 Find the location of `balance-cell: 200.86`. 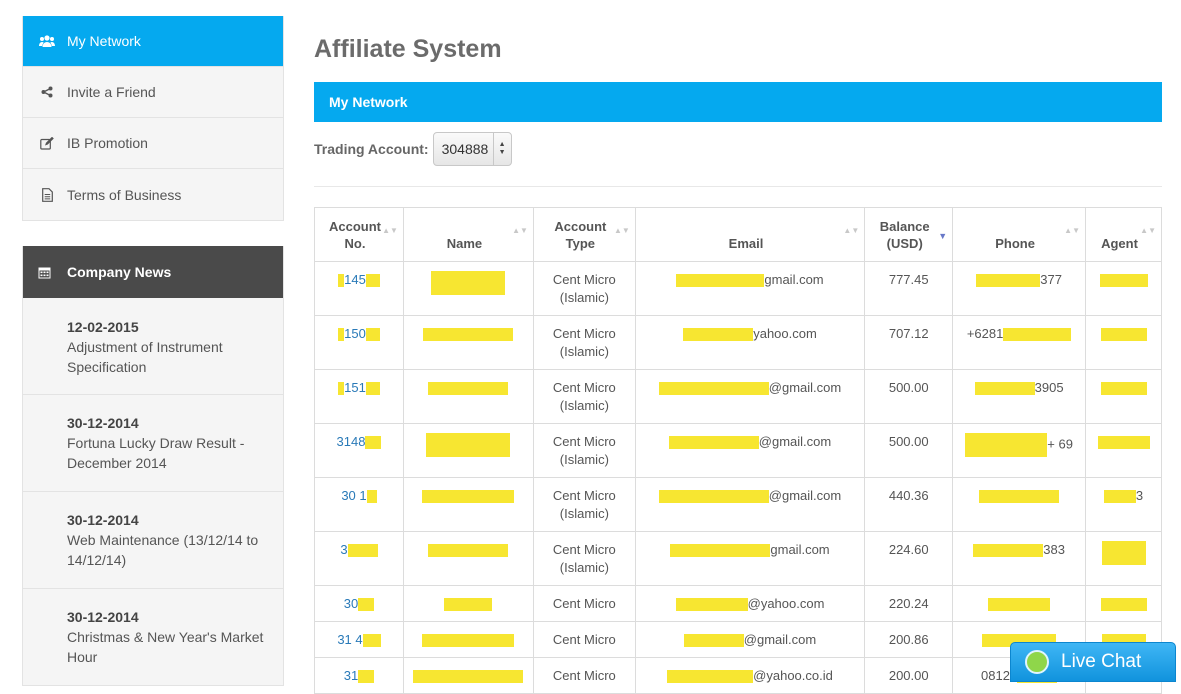

balance-cell: 200.86 is located at coordinates (909, 639).